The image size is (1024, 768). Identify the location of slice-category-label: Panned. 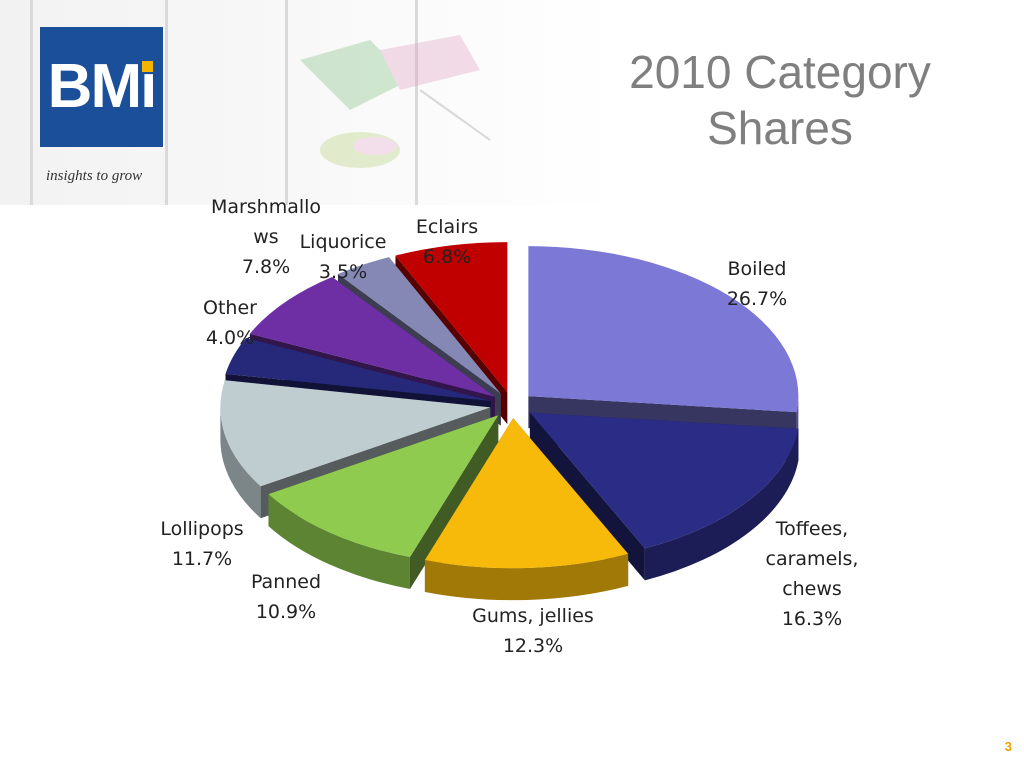
(286, 582).